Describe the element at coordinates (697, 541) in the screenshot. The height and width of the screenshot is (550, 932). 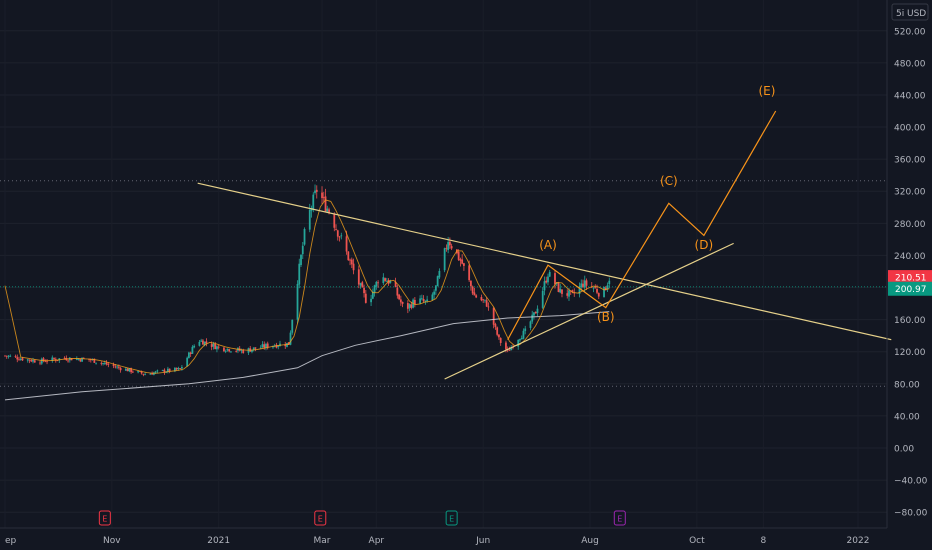
I see `x-tick-label: Oct` at that location.